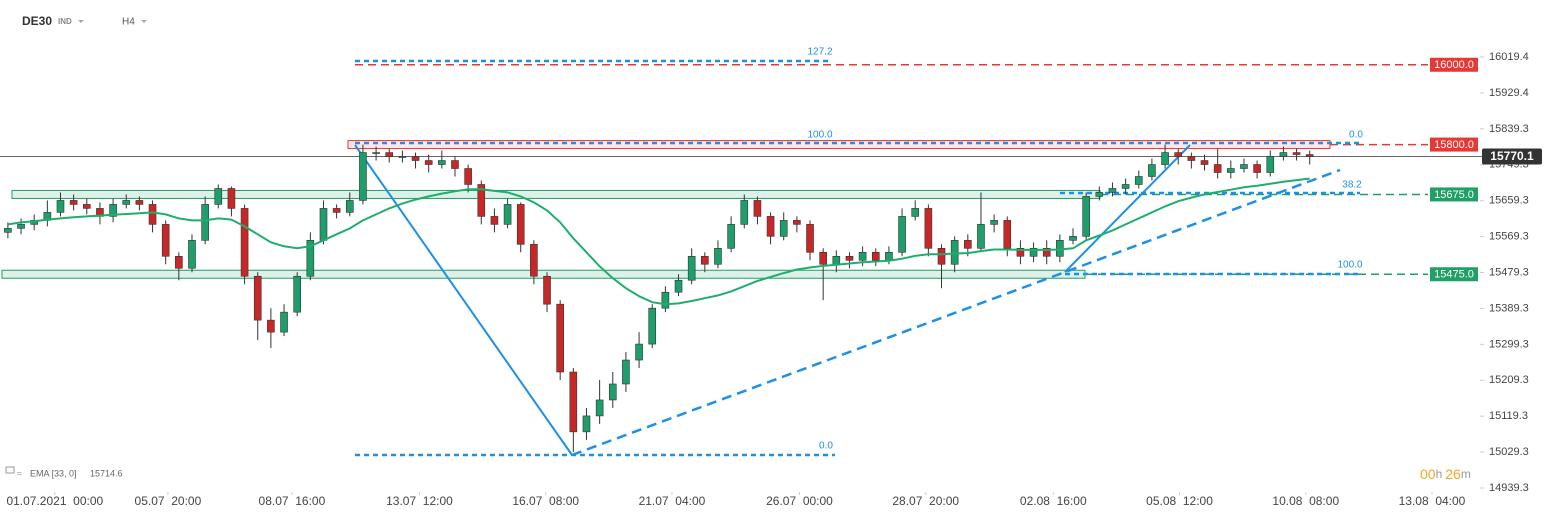  Describe the element at coordinates (1508, 416) in the screenshot. I see `y-tick-label: 15119.3` at that location.